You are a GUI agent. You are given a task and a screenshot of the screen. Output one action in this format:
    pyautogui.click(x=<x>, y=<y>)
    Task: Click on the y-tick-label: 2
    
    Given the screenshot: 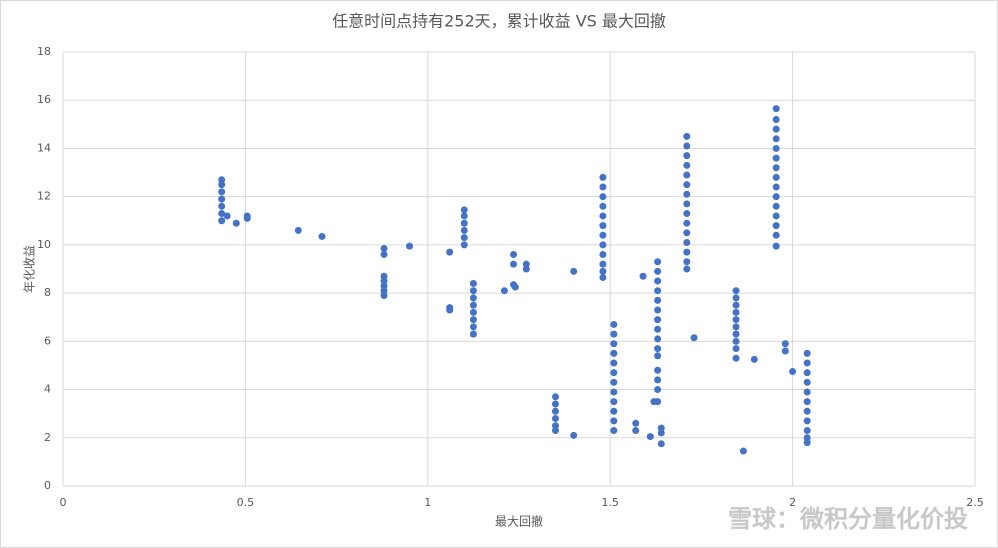 What is the action you would take?
    pyautogui.click(x=47, y=437)
    